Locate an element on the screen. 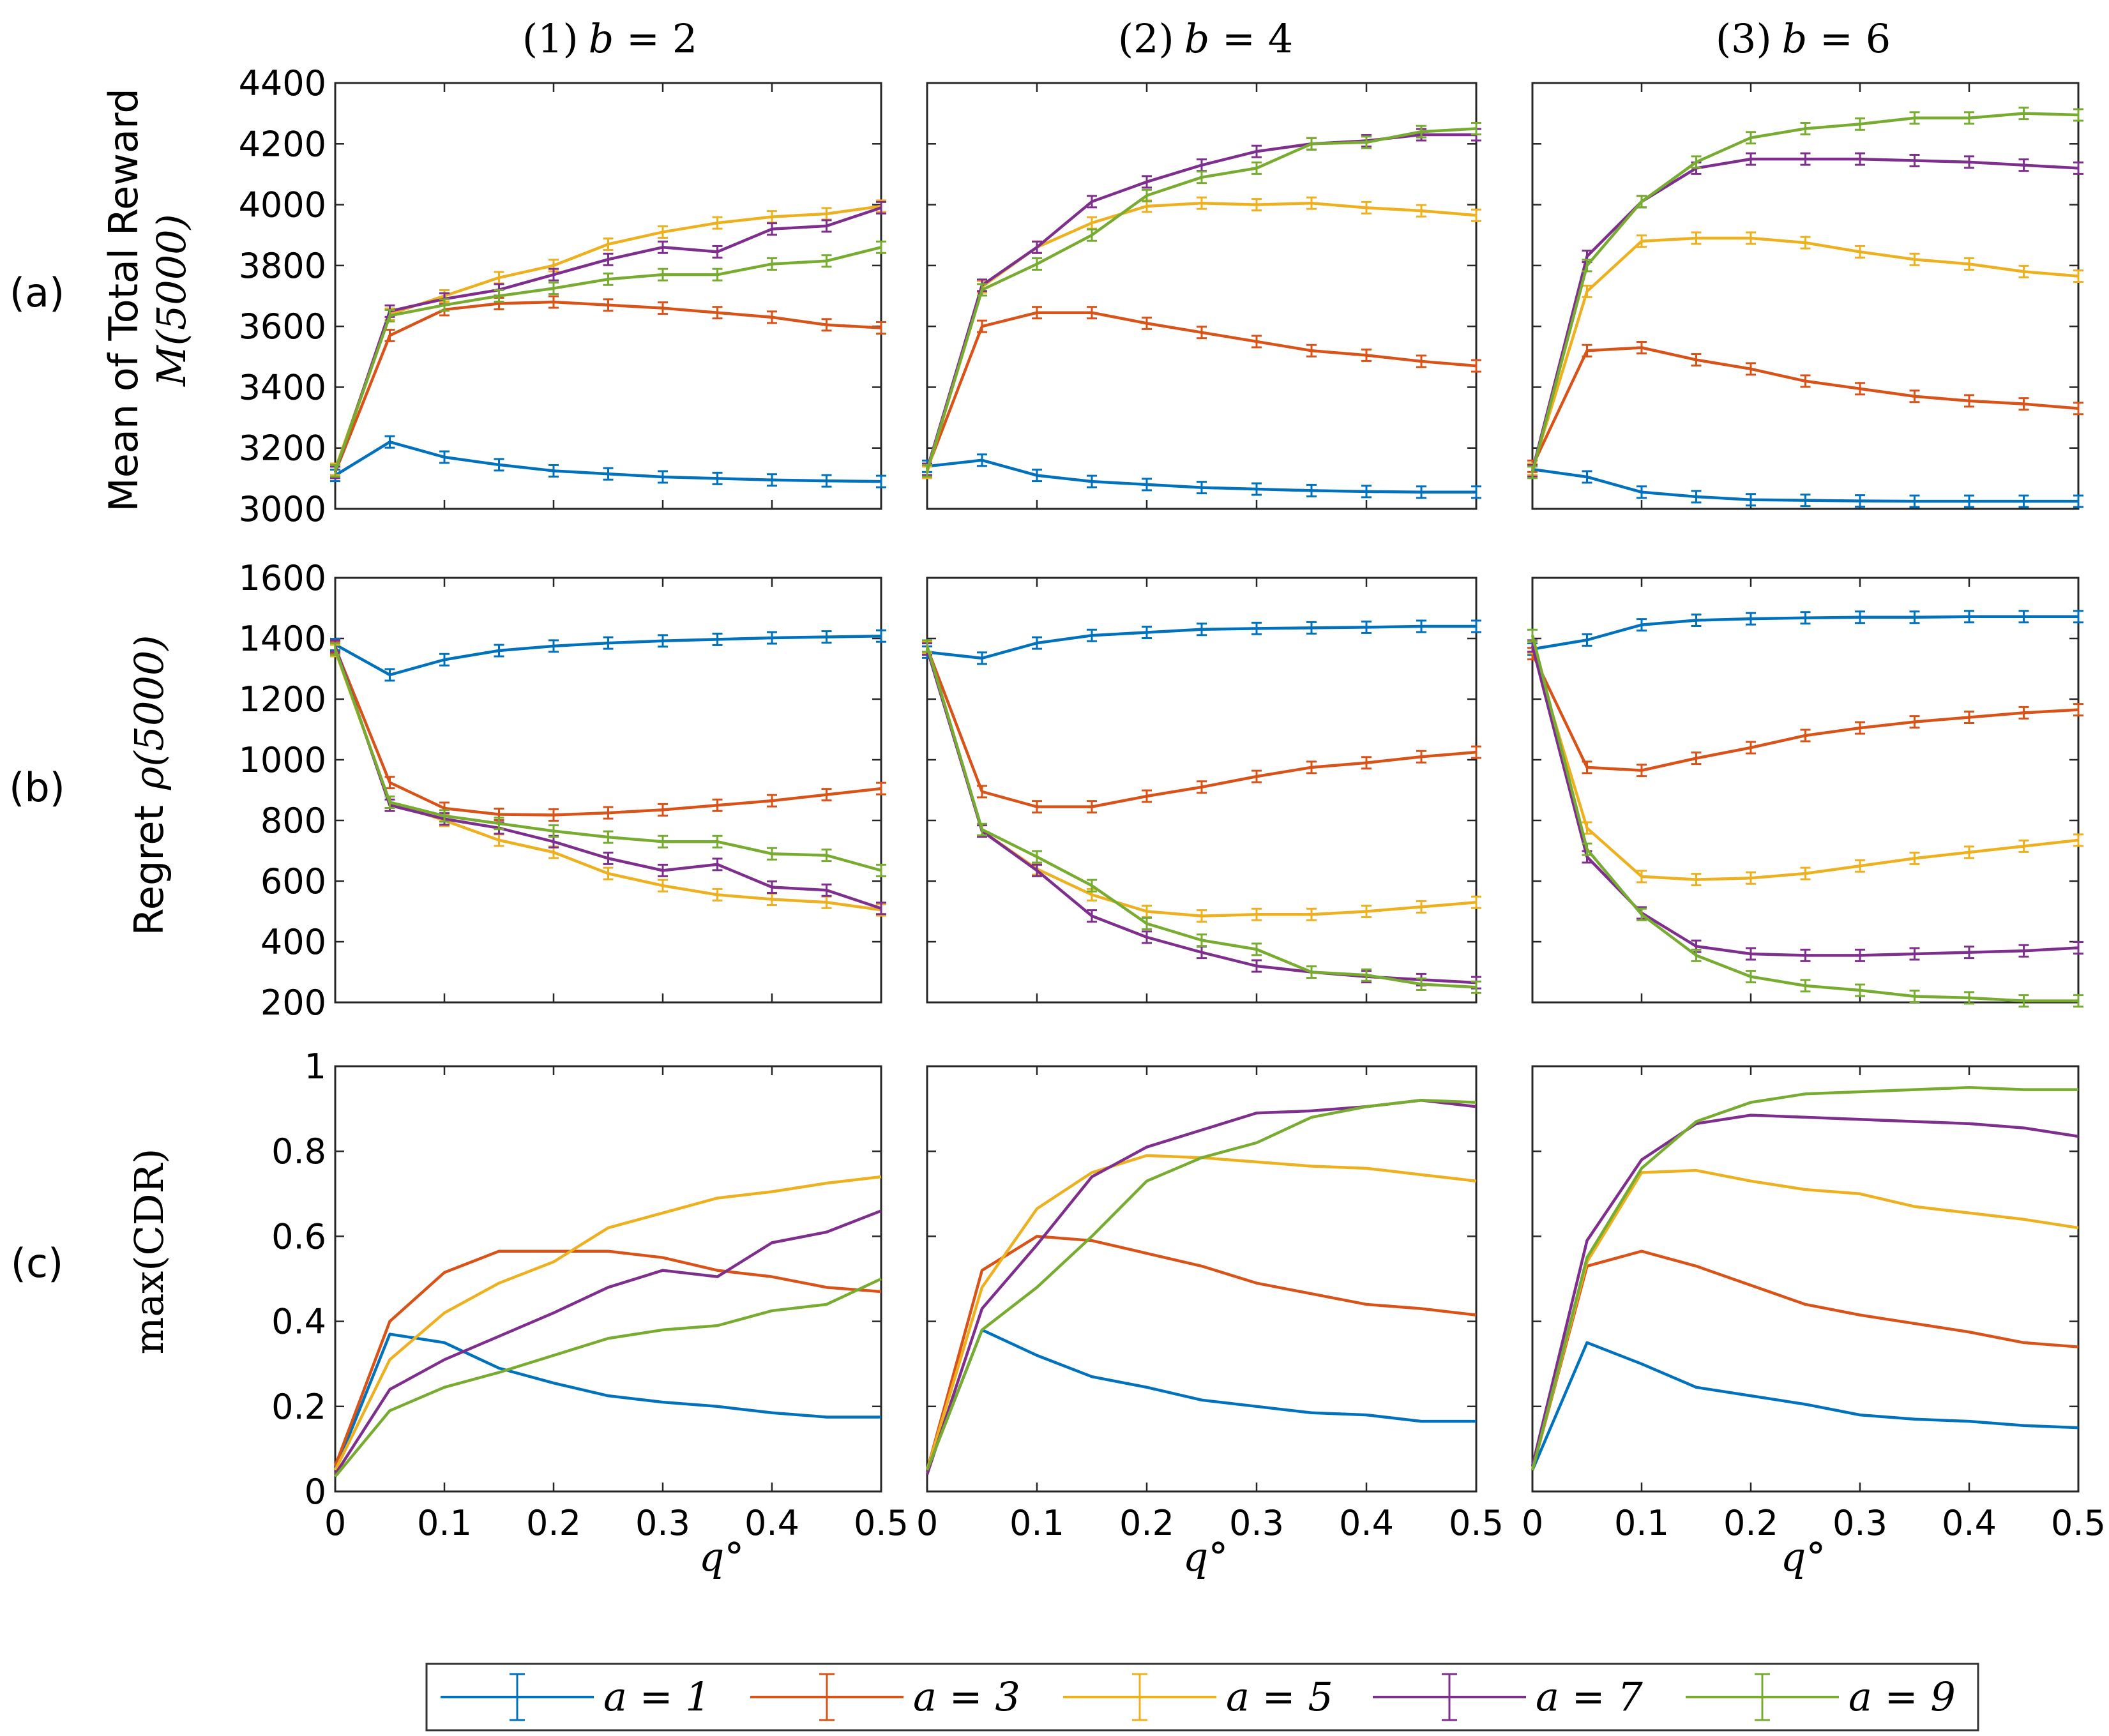  legend: a = 1 a = 3 a = 5 a = 7 a = 9 is located at coordinates (1202, 1697).